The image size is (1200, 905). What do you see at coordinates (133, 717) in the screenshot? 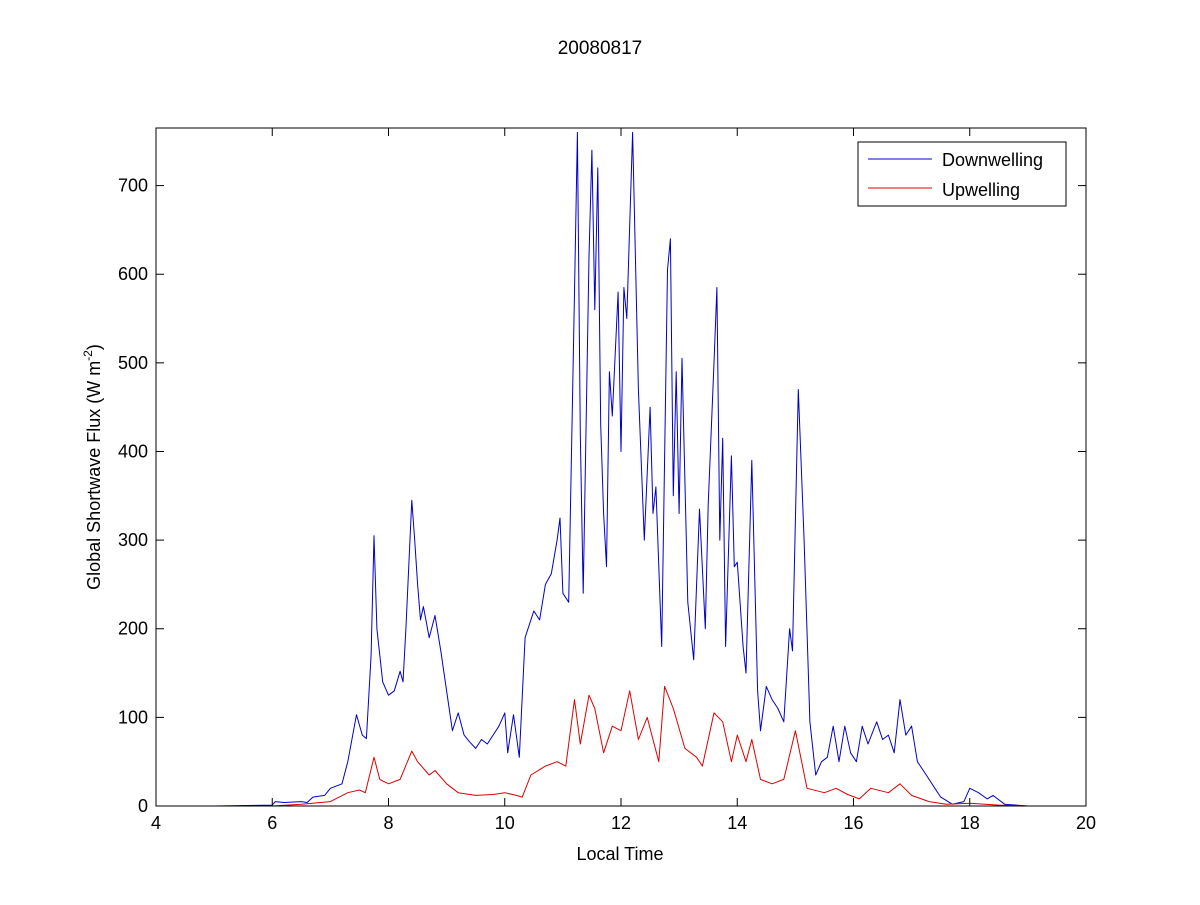
I see `y-tick-label: 100` at bounding box center [133, 717].